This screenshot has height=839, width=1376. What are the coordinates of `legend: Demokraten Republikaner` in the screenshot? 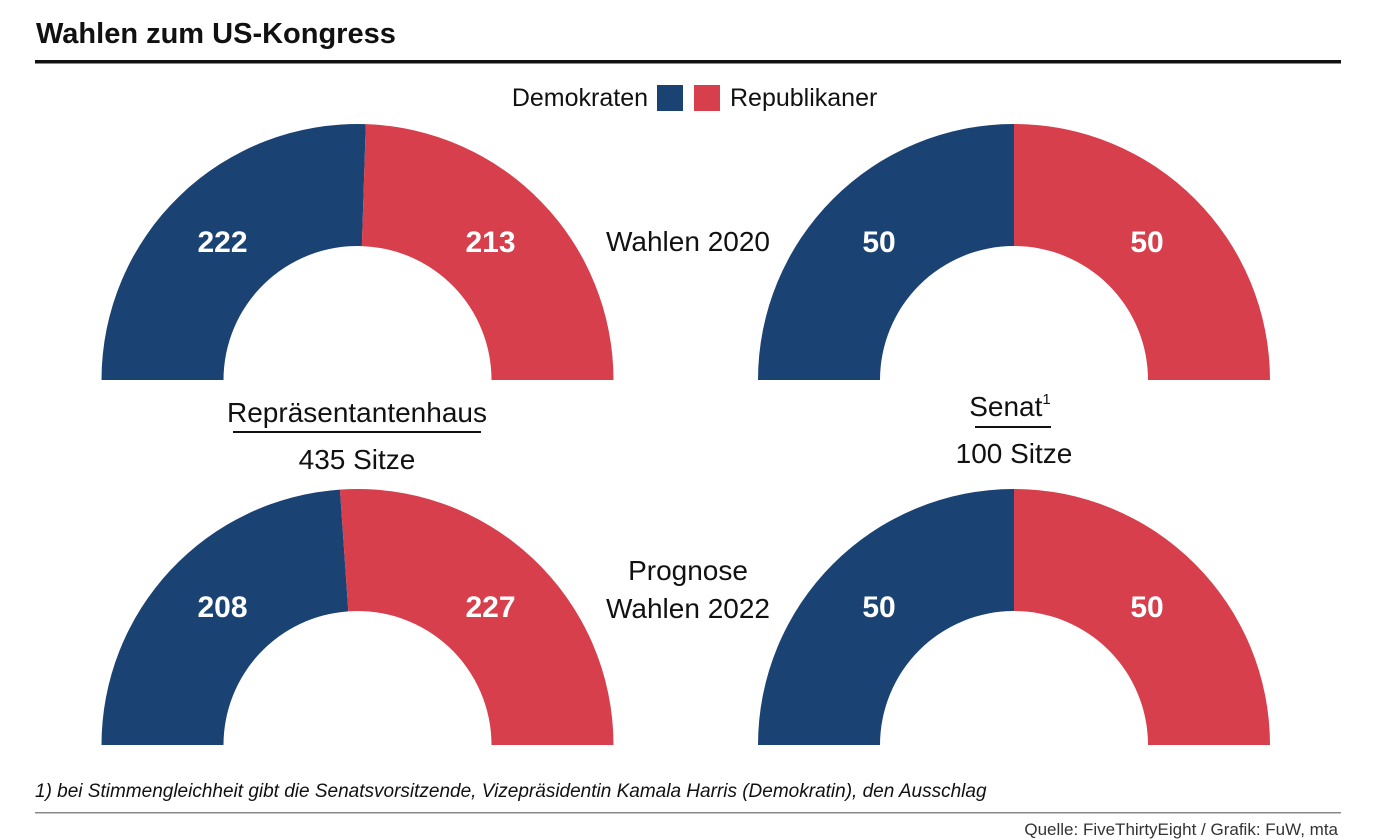 It's located at (695, 98).